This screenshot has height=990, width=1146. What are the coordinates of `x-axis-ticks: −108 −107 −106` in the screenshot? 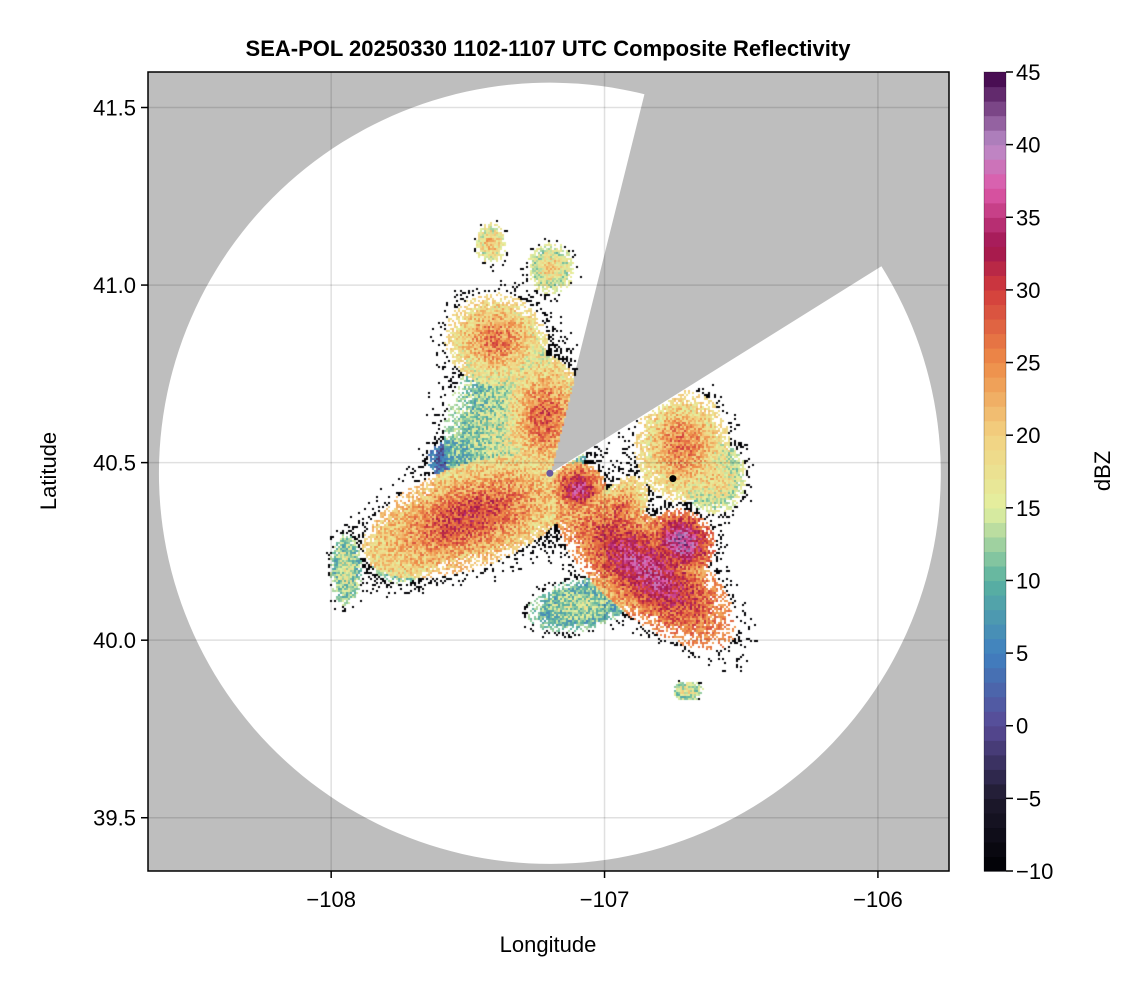 It's located at (604, 891).